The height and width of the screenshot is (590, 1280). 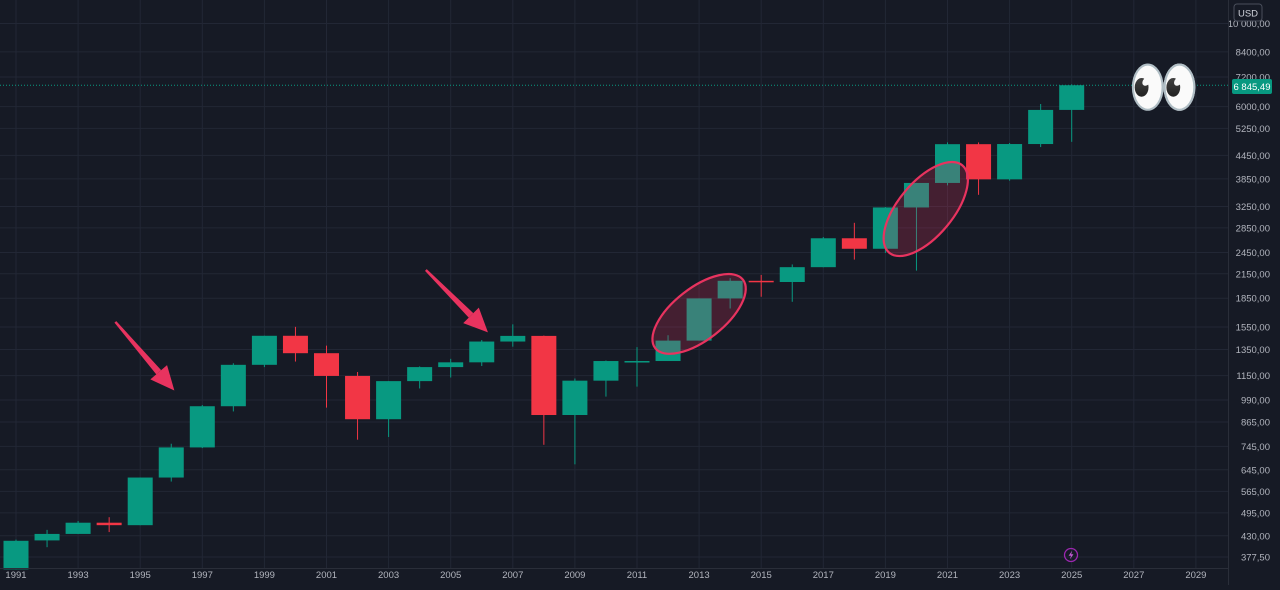 I want to click on candle-1997, so click(x=202, y=427).